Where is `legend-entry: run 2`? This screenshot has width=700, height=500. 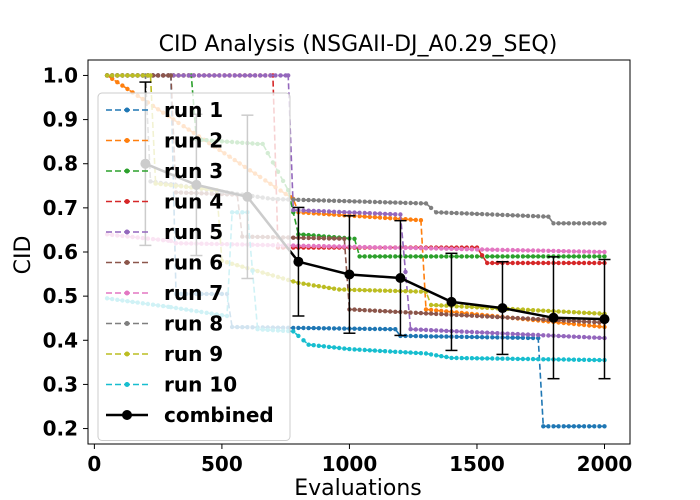 legend-entry: run 2 is located at coordinates (164, 141).